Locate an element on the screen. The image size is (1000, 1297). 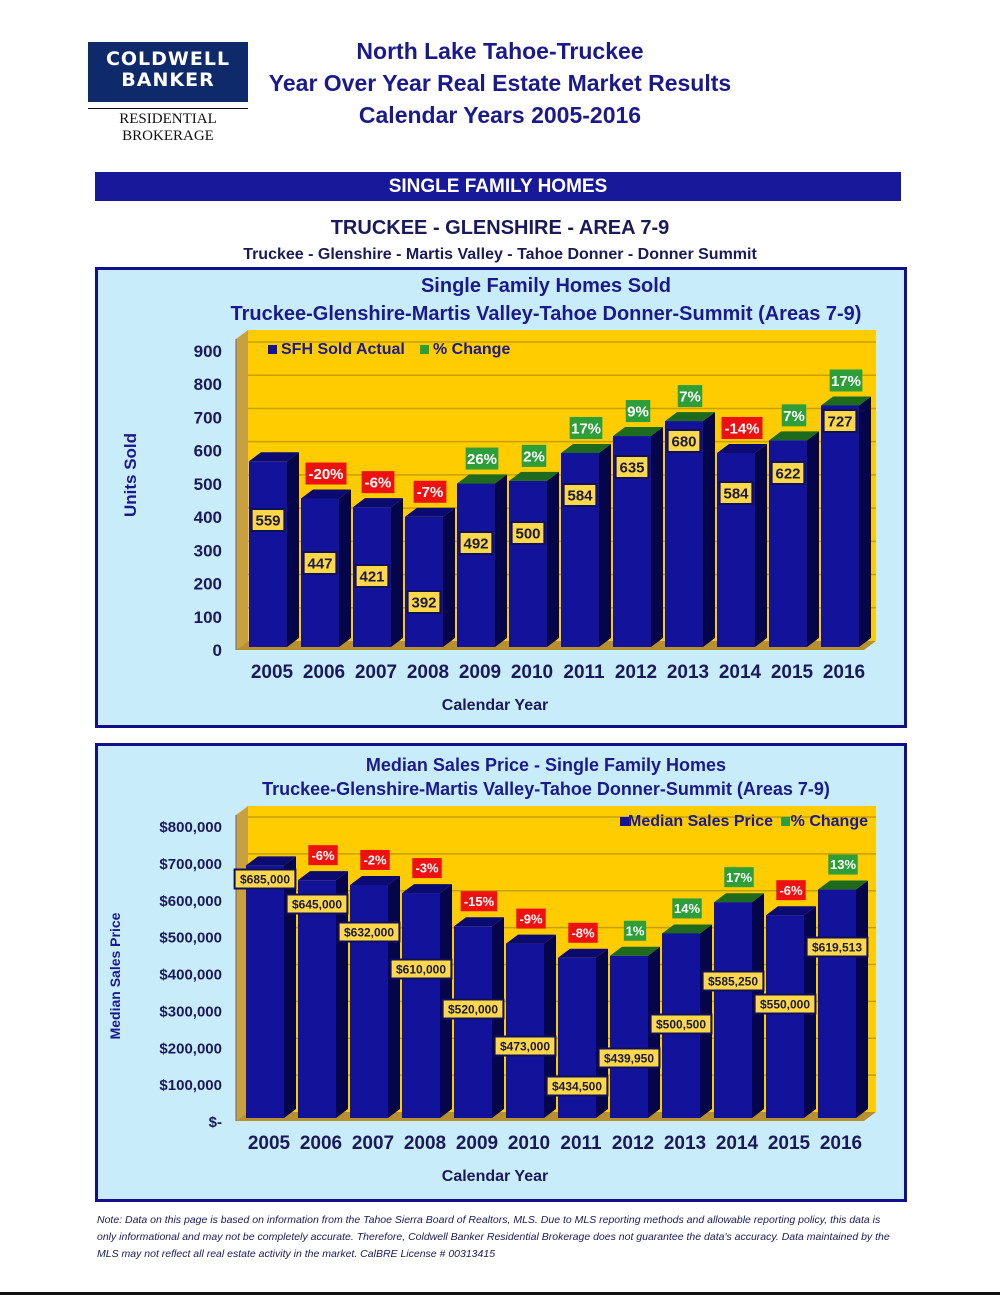
y-tick-label: 500 is located at coordinates (208, 484).